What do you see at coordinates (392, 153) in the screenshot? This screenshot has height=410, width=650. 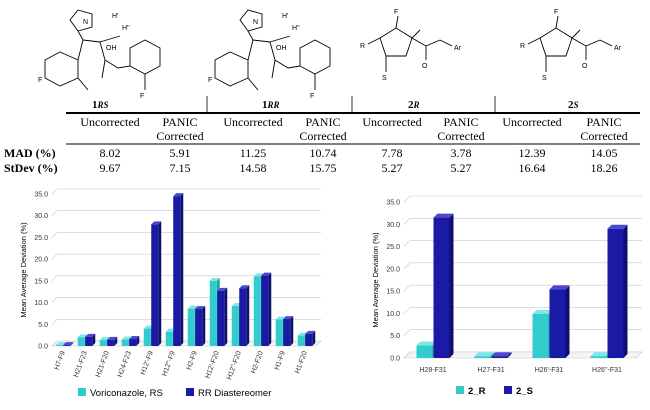 I see `table-cell: 7.78` at bounding box center [392, 153].